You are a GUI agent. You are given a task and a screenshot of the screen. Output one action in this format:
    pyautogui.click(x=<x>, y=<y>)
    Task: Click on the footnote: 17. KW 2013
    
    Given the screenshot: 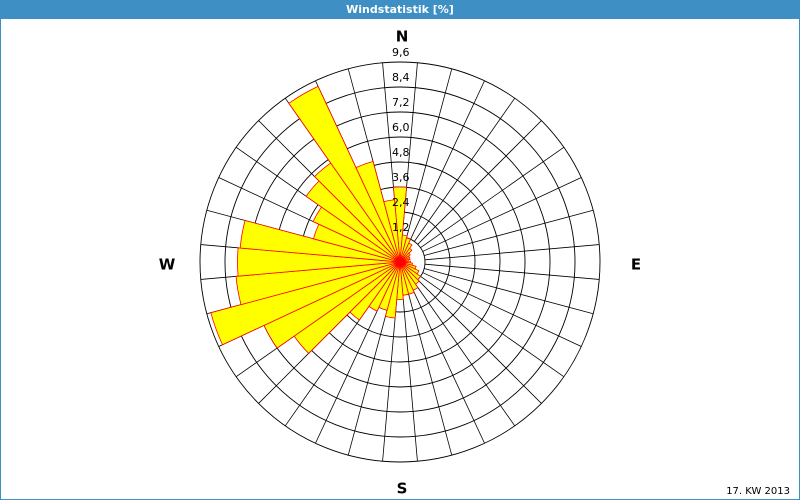 What is the action you would take?
    pyautogui.click(x=758, y=491)
    